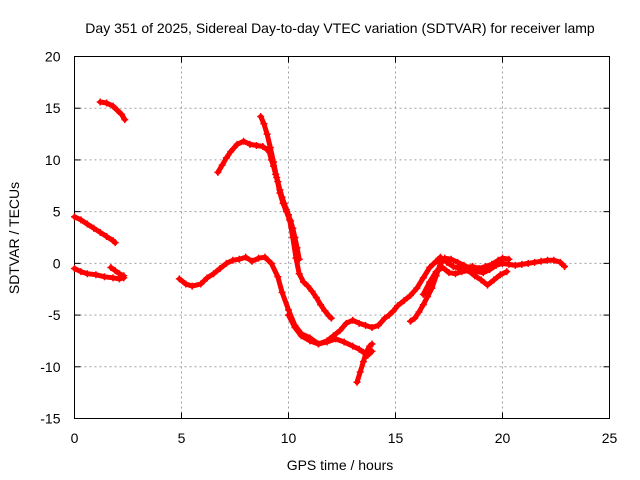 Image resolution: width=640 pixels, height=480 pixels. I want to click on x-tick-label: 10, so click(289, 438).